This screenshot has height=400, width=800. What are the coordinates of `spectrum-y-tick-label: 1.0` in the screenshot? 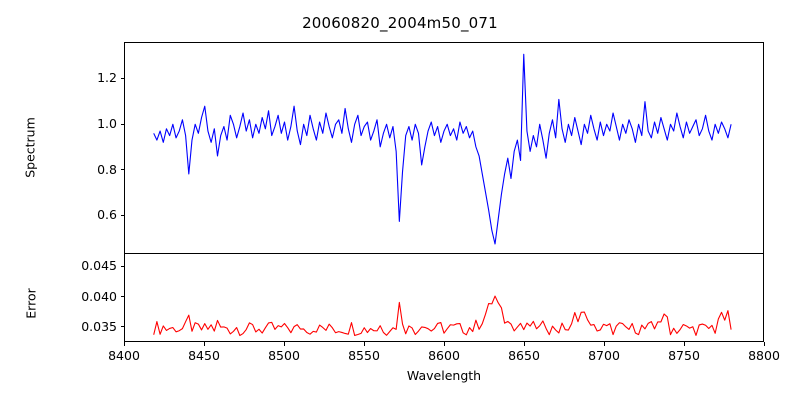 It's located at (107, 124).